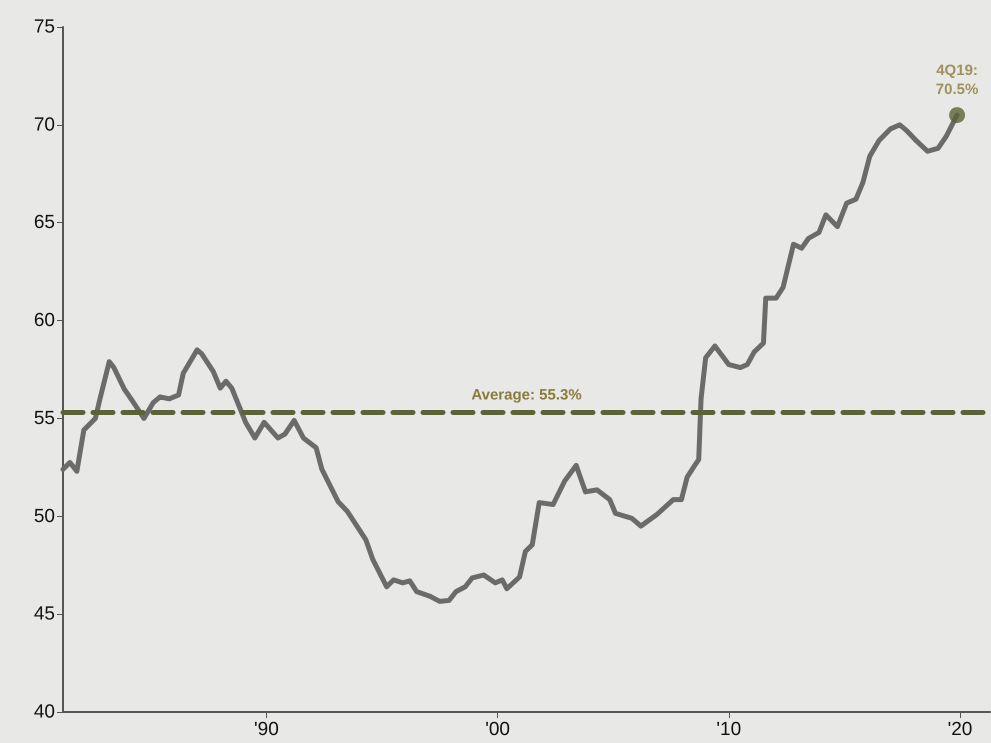 The image size is (991, 743). Describe the element at coordinates (44, 125) in the screenshot. I see `y-tick-label: 70` at that location.